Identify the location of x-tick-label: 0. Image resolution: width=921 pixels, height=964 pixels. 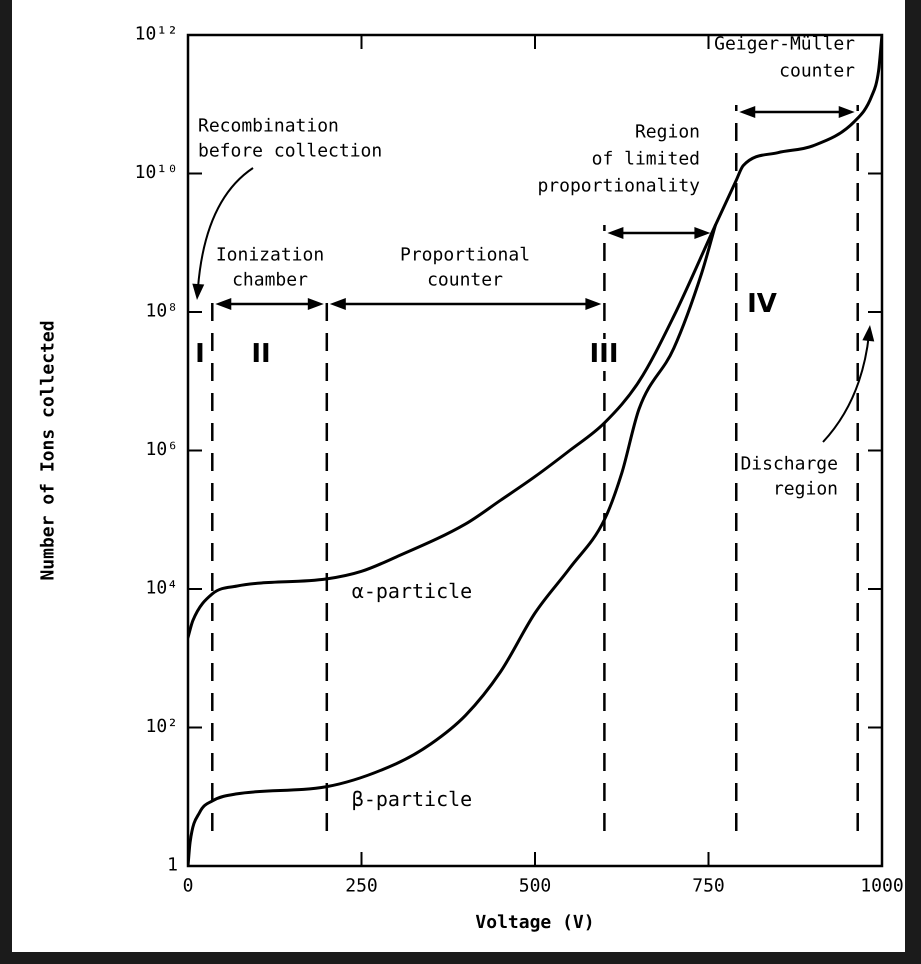
(188, 885).